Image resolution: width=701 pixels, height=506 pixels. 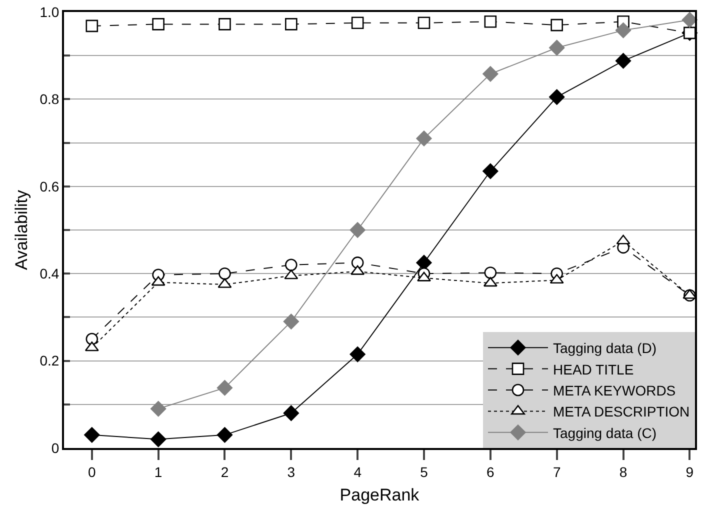 What do you see at coordinates (224, 472) in the screenshot?
I see `x-tick-label: 2` at bounding box center [224, 472].